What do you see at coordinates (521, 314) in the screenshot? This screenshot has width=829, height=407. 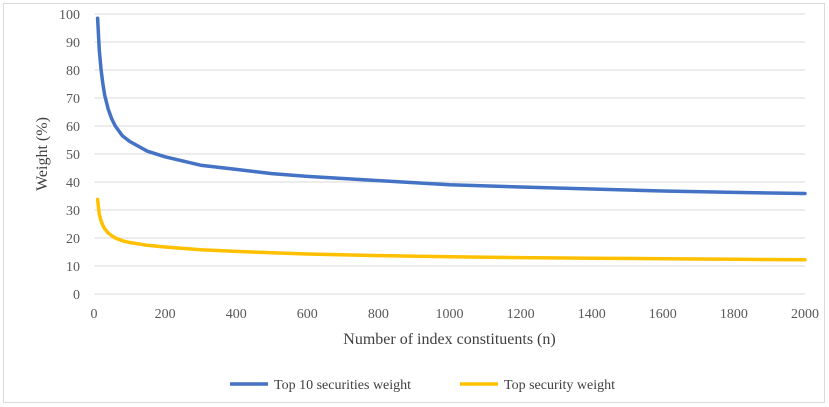 I see `x-tick-label: 1200` at bounding box center [521, 314].